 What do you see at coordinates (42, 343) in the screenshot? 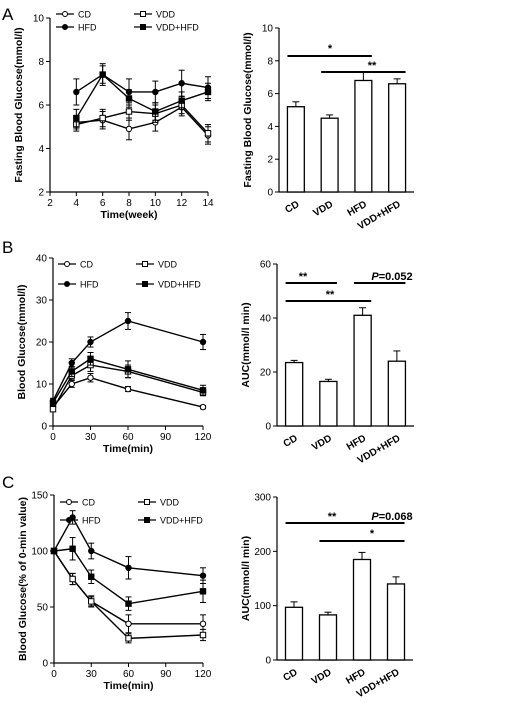
I see `y-tick-label: 20` at bounding box center [42, 343].